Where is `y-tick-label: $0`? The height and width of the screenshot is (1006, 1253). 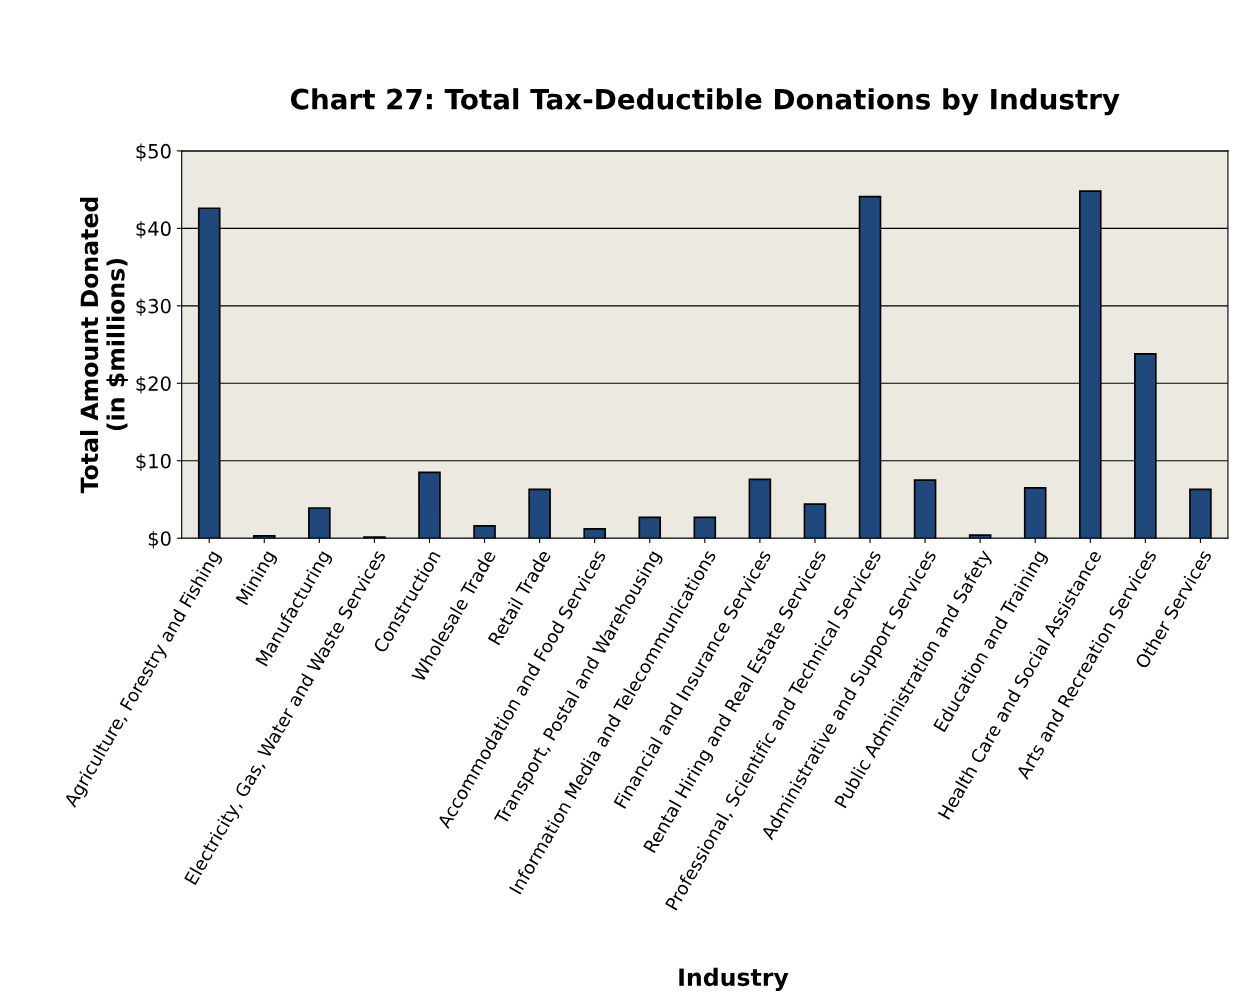 y-tick-label: $0 is located at coordinates (159, 539).